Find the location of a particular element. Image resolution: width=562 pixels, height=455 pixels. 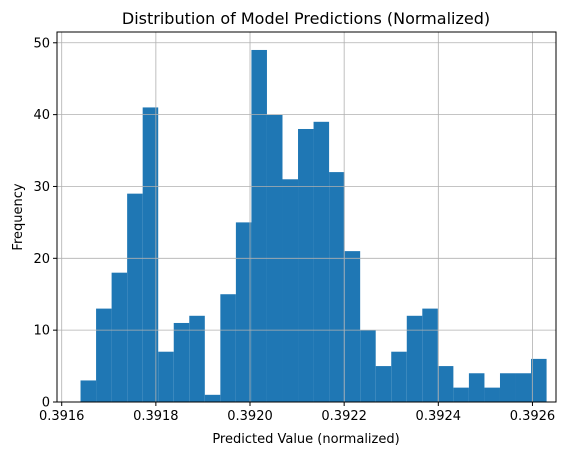

y-tick-label: 20 is located at coordinates (41, 259).